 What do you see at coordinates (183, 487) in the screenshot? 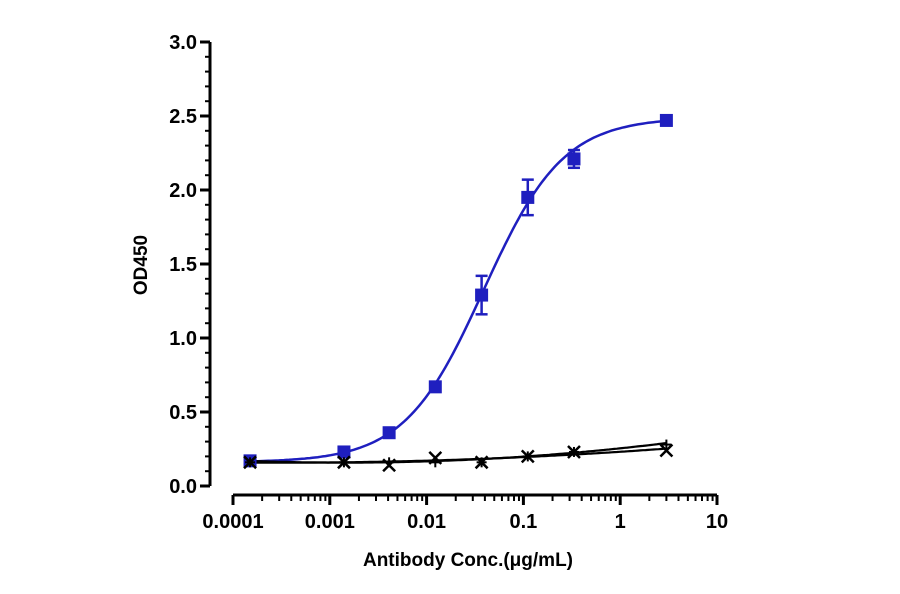
I see `y-tick-label: 0.0` at bounding box center [183, 487].